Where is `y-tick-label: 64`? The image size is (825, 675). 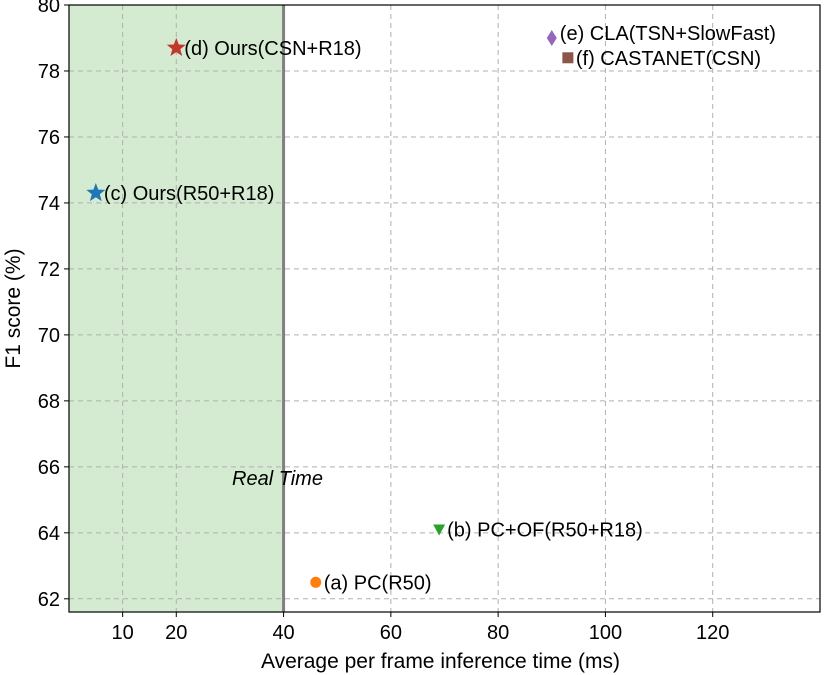
y-tick-label: 64 is located at coordinates (49, 534).